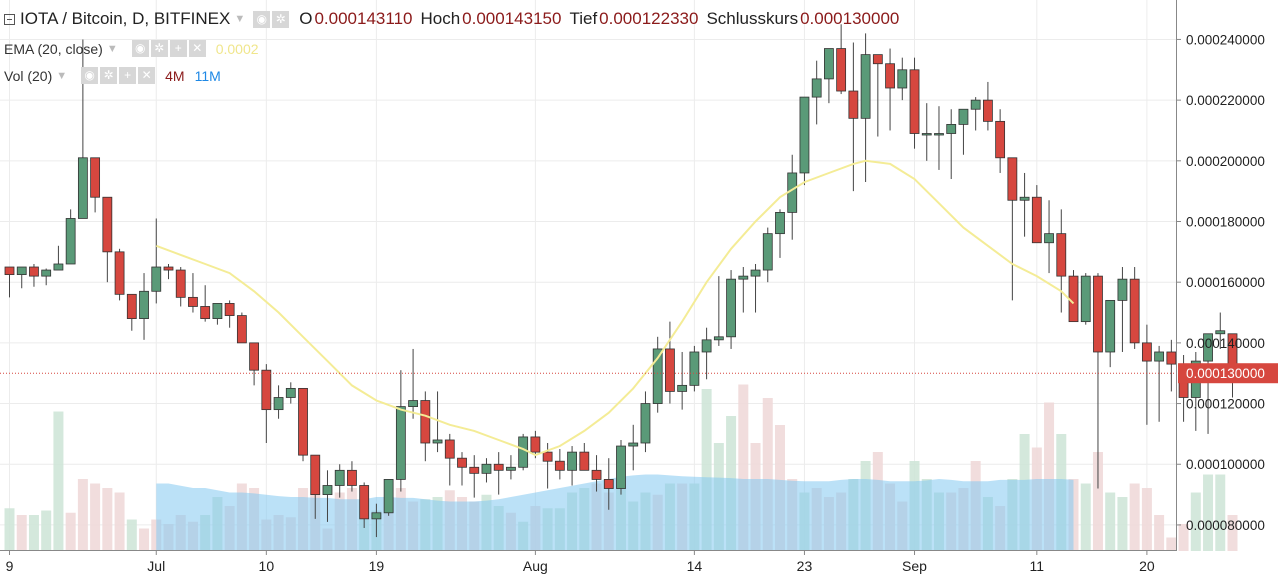  Describe the element at coordinates (1147, 566) in the screenshot. I see `time-tick-label: 20` at that location.